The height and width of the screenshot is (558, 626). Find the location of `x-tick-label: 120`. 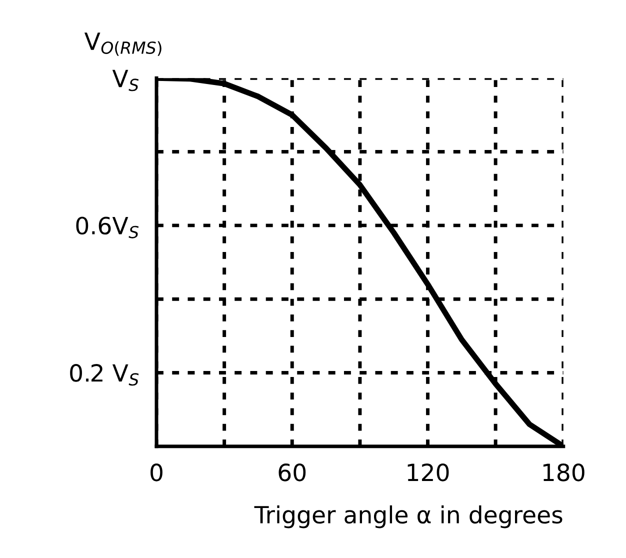

x-tick-label: 120 is located at coordinates (428, 472).